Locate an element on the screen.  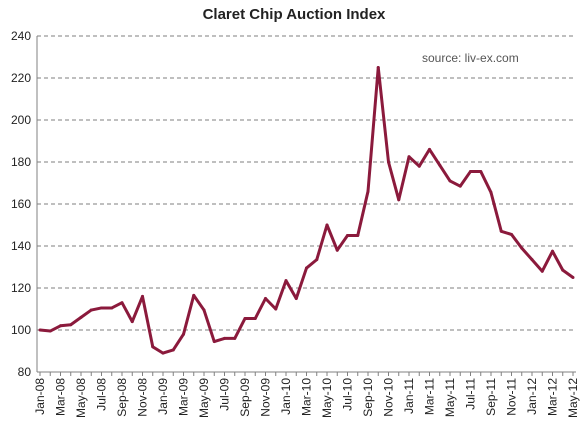
y-tick-label: 160 is located at coordinates (21, 204).